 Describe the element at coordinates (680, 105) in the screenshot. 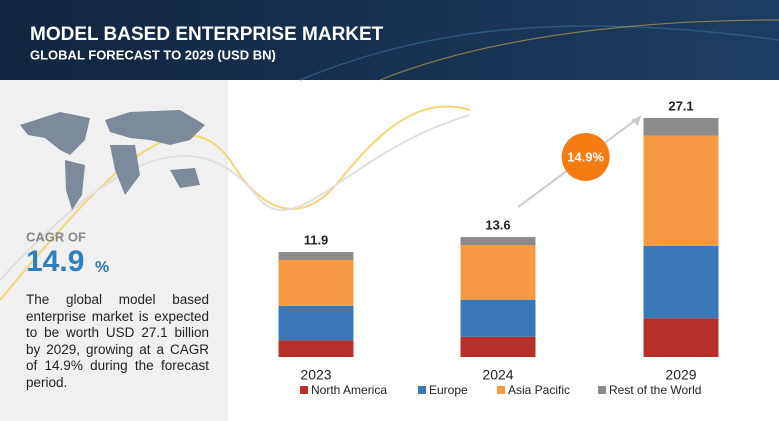

I see `total-label: 27.1` at that location.